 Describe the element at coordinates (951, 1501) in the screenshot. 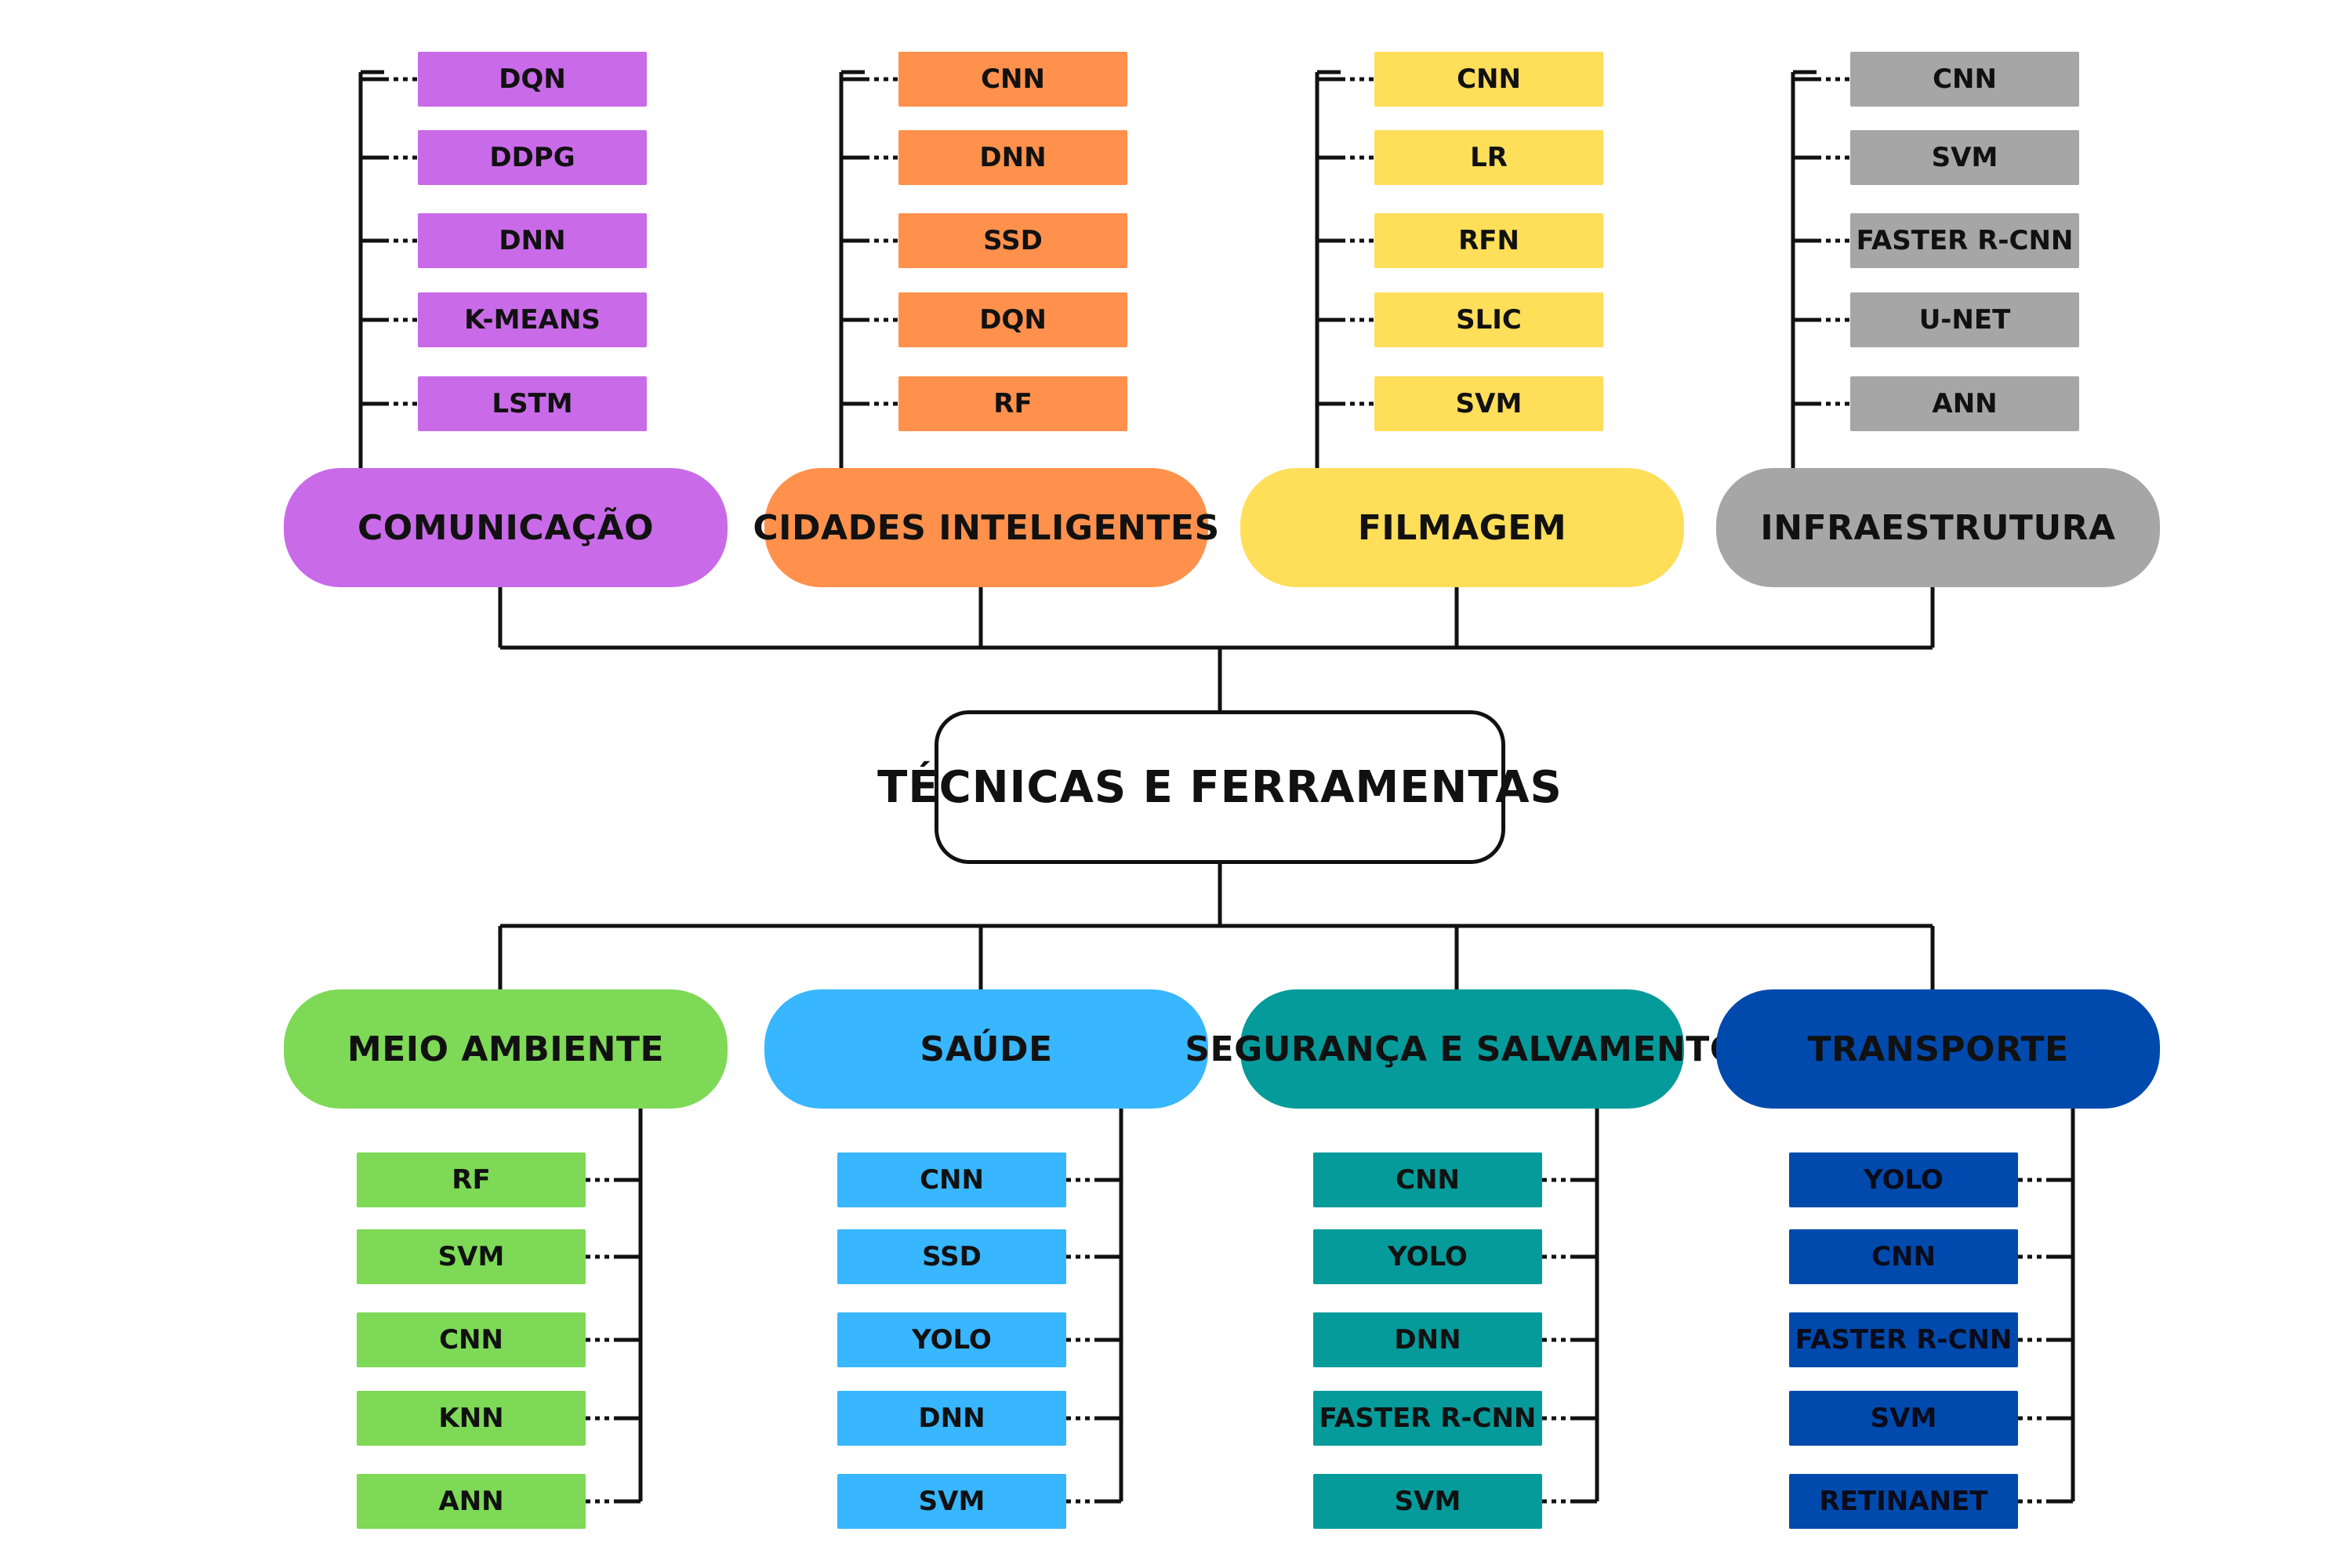

I see `item-saude-svm: SVM` at that location.